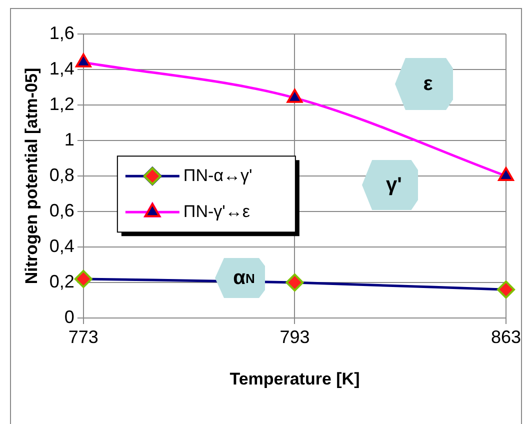 This screenshot has width=528, height=424. What do you see at coordinates (394, 185) in the screenshot?
I see `annotation: γ'` at bounding box center [394, 185].